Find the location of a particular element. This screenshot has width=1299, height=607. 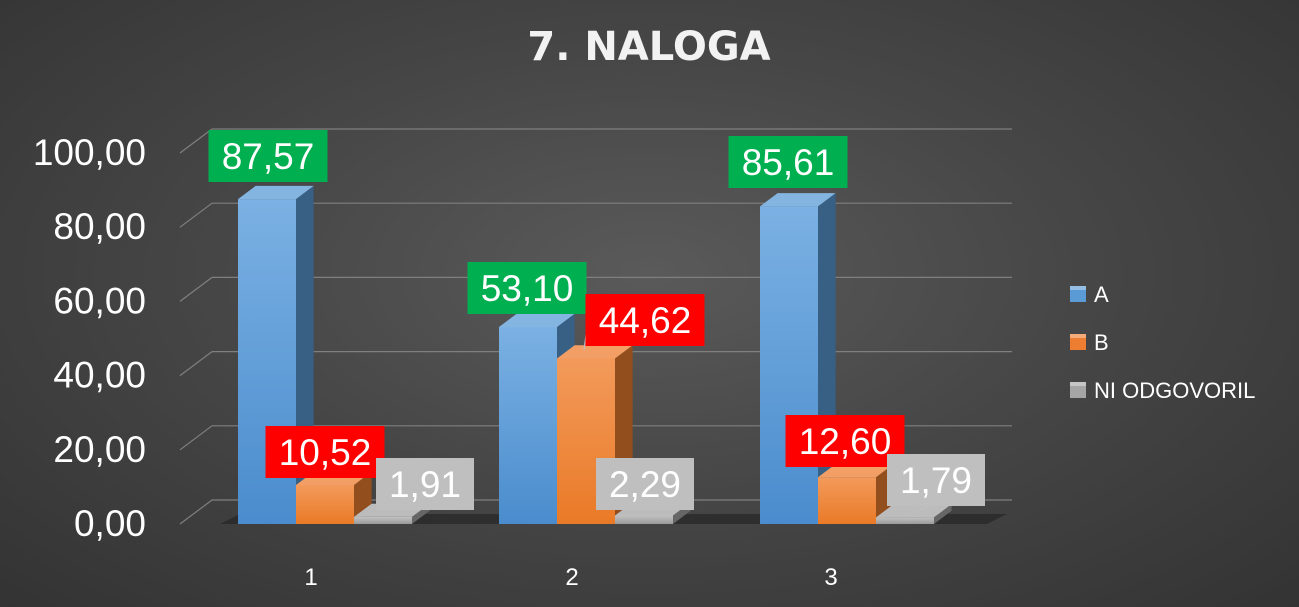

data-label-text: 2,29 is located at coordinates (645, 484).